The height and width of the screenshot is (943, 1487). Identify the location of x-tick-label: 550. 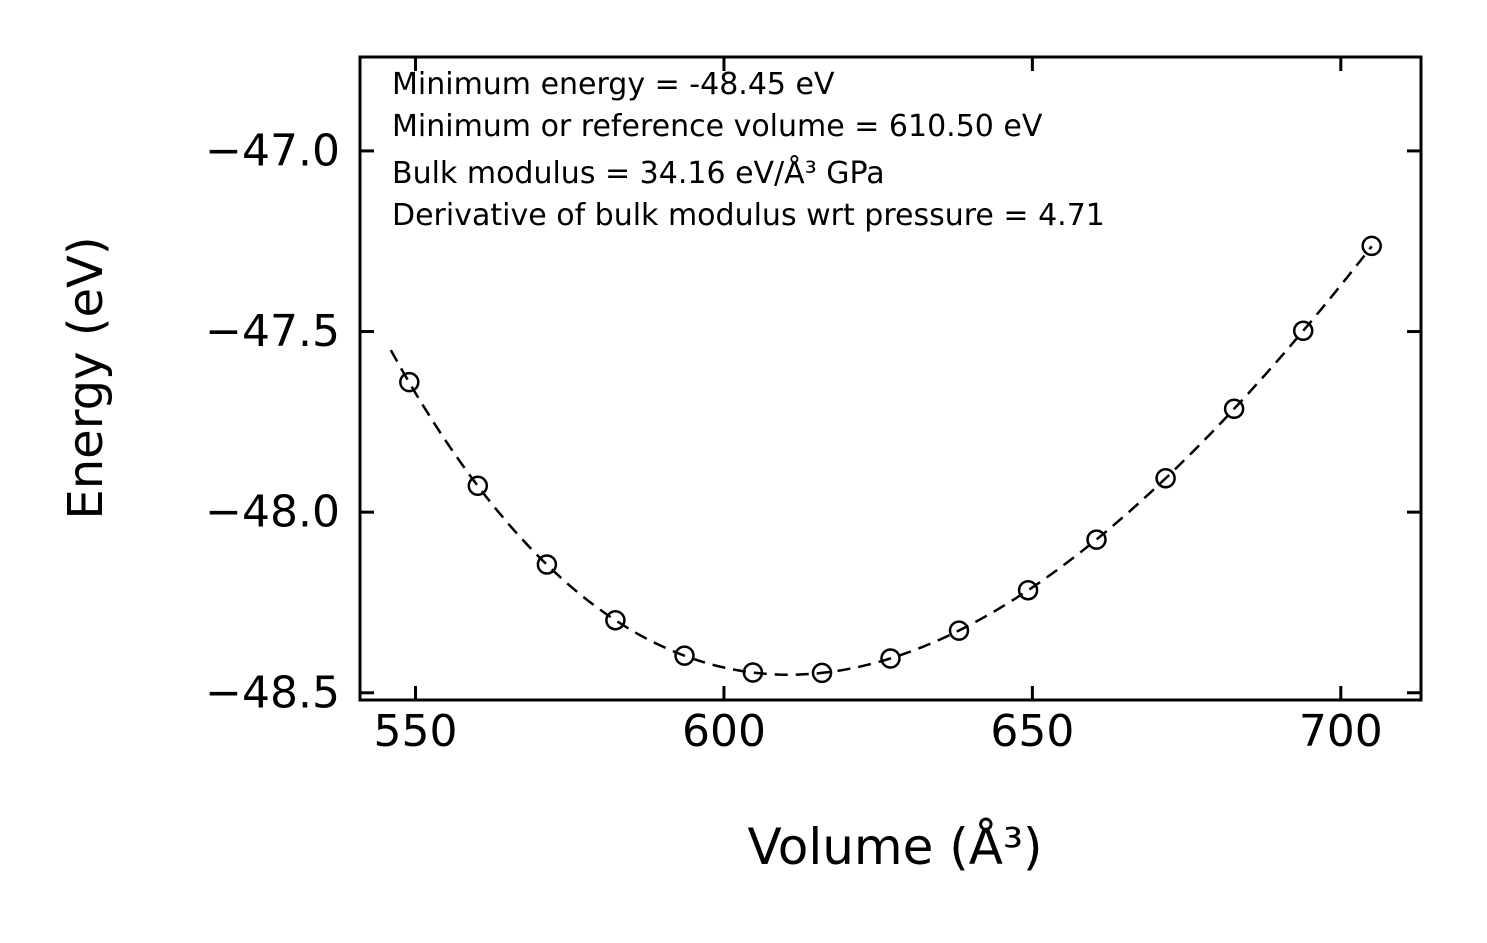
(416, 731).